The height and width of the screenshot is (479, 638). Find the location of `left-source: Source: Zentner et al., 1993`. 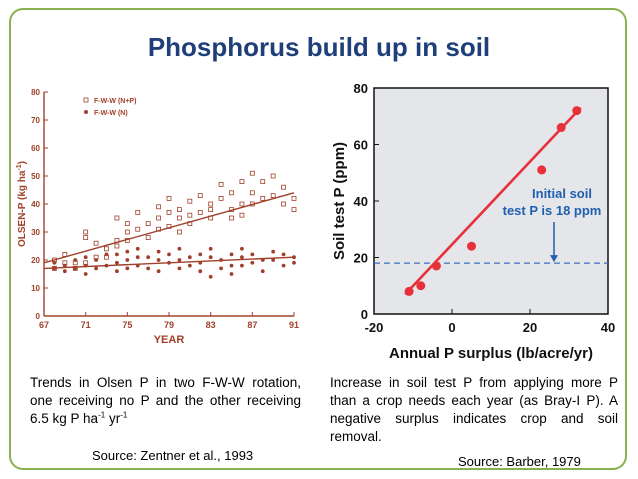

left-source: Source: Zentner et al., 1993 is located at coordinates (173, 455).